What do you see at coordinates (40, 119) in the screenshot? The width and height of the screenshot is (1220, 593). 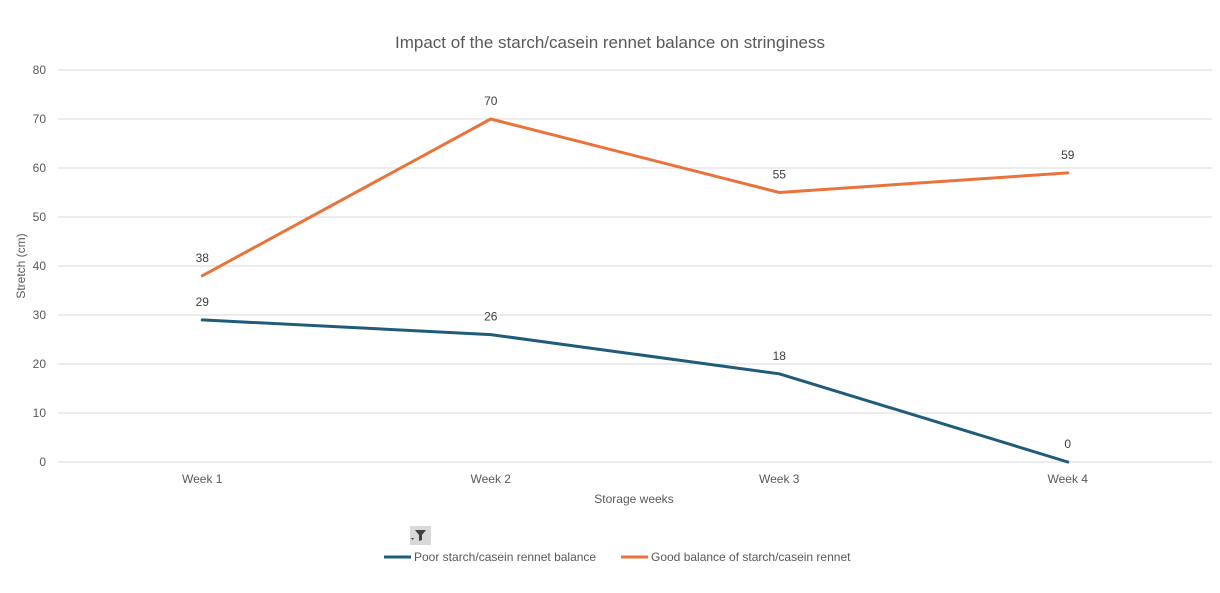 I see `y-tick-label: 70` at bounding box center [40, 119].